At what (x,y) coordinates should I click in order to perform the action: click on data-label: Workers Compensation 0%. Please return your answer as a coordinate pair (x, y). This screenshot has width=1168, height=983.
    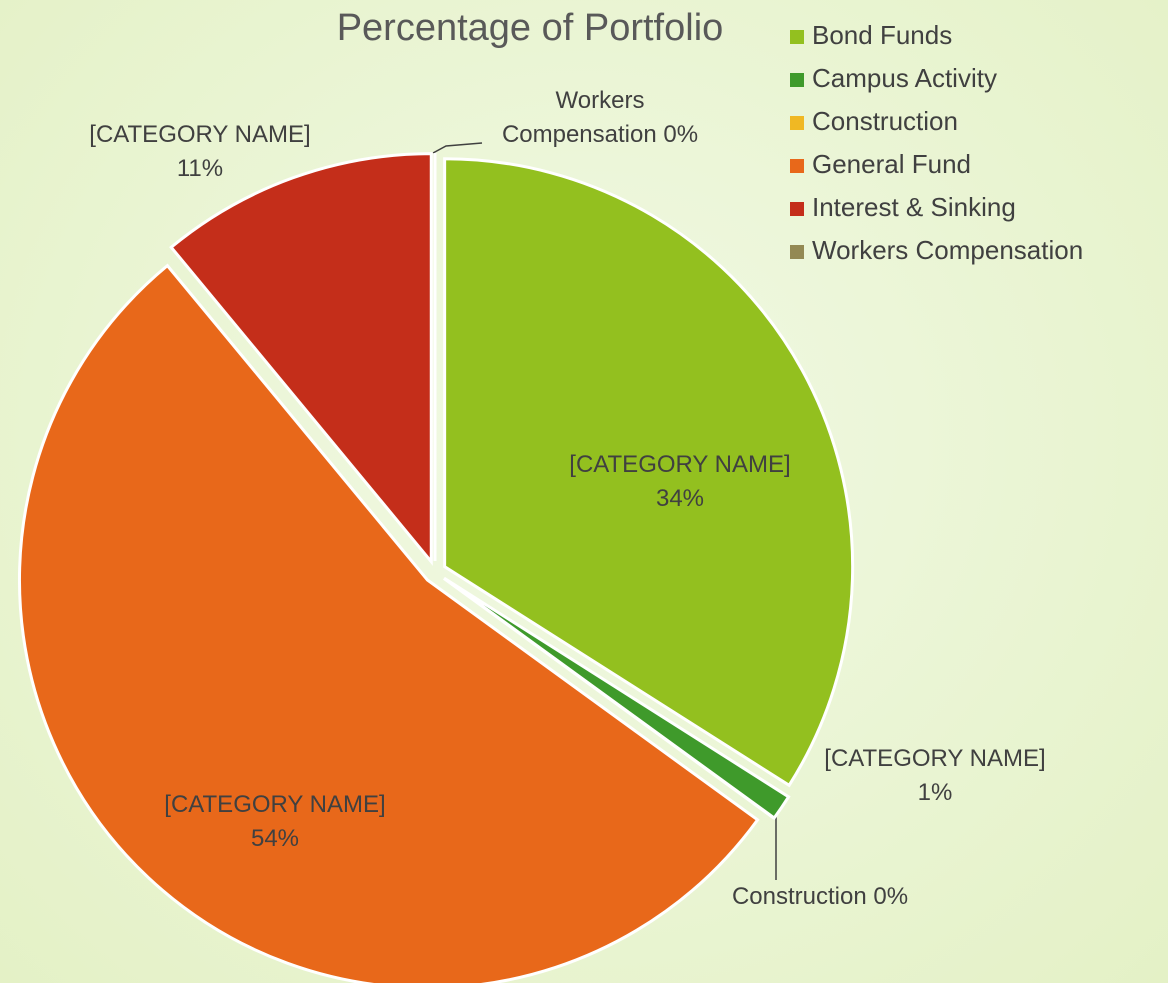
    Looking at the image, I should click on (600, 118).